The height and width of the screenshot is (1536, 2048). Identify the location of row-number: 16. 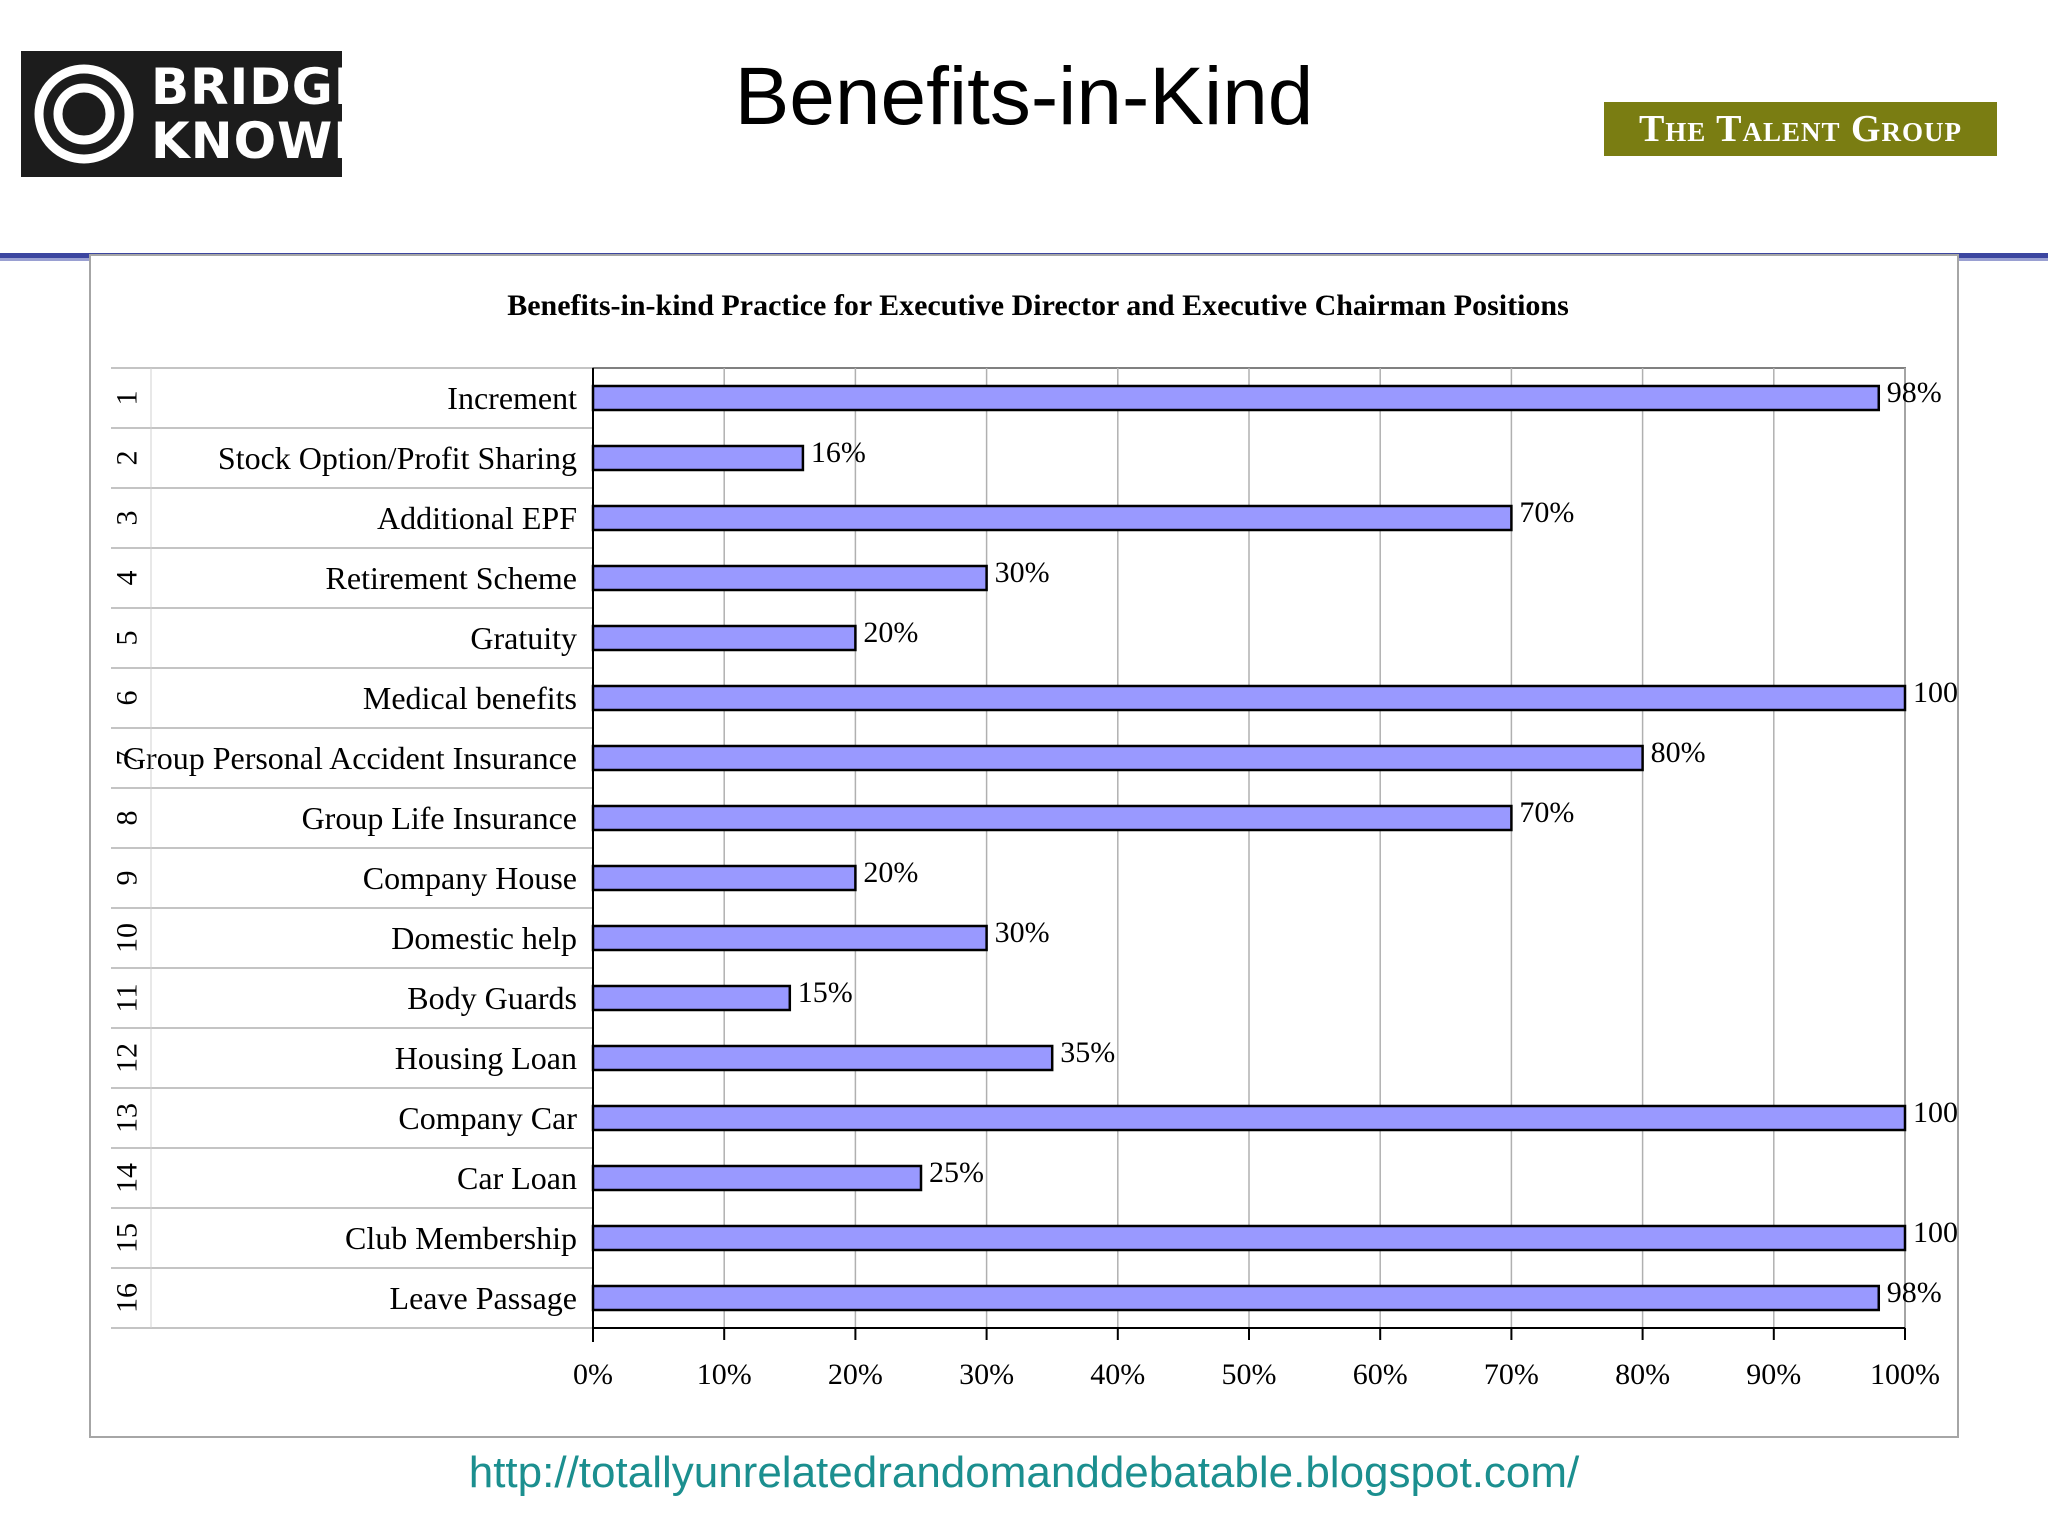
(127, 1298).